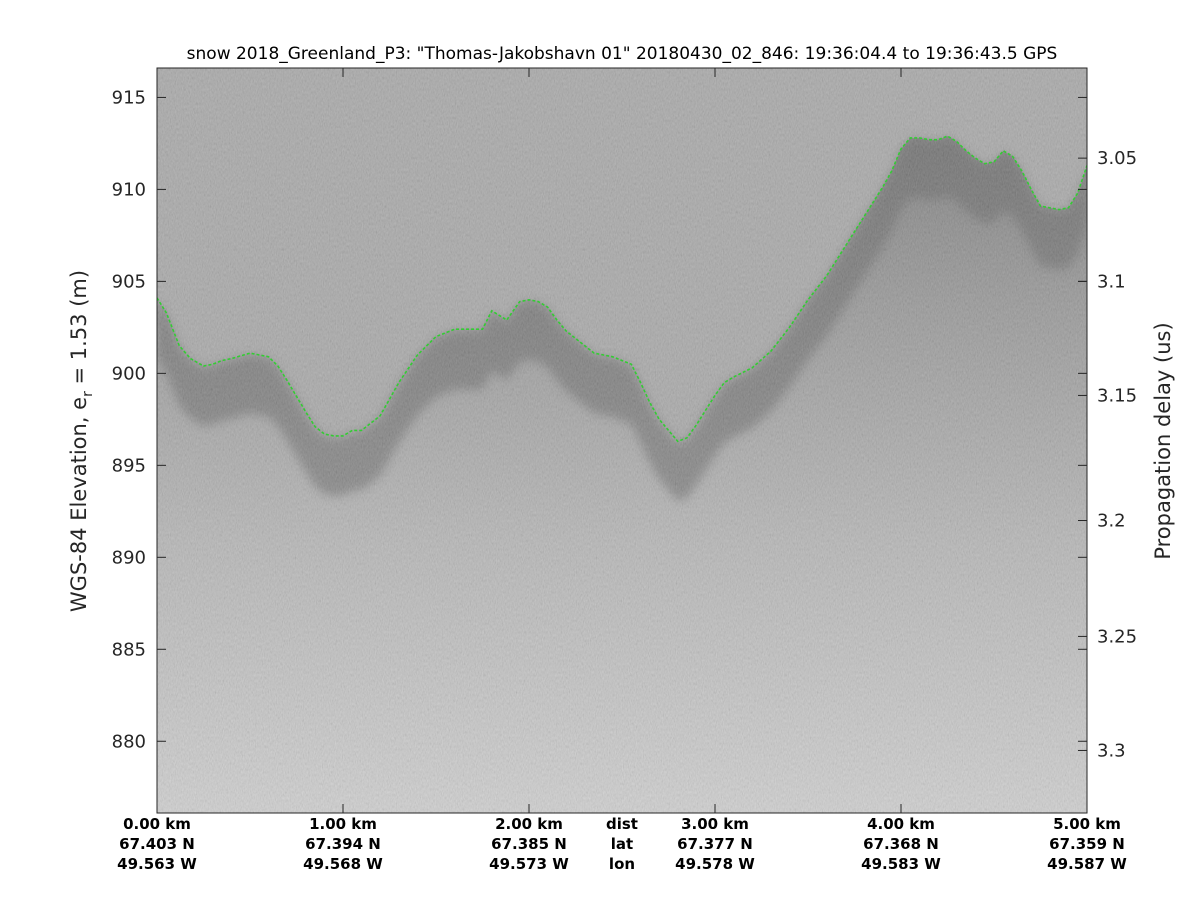  I want to click on right-tick-label: 3.05, so click(1117, 158).